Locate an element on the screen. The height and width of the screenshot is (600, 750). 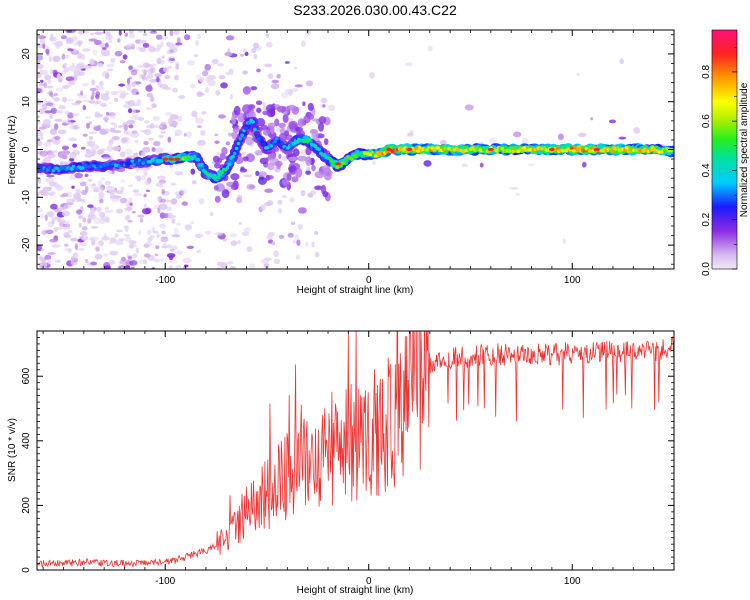
snr-ytick-label: 600 is located at coordinates (26, 375).